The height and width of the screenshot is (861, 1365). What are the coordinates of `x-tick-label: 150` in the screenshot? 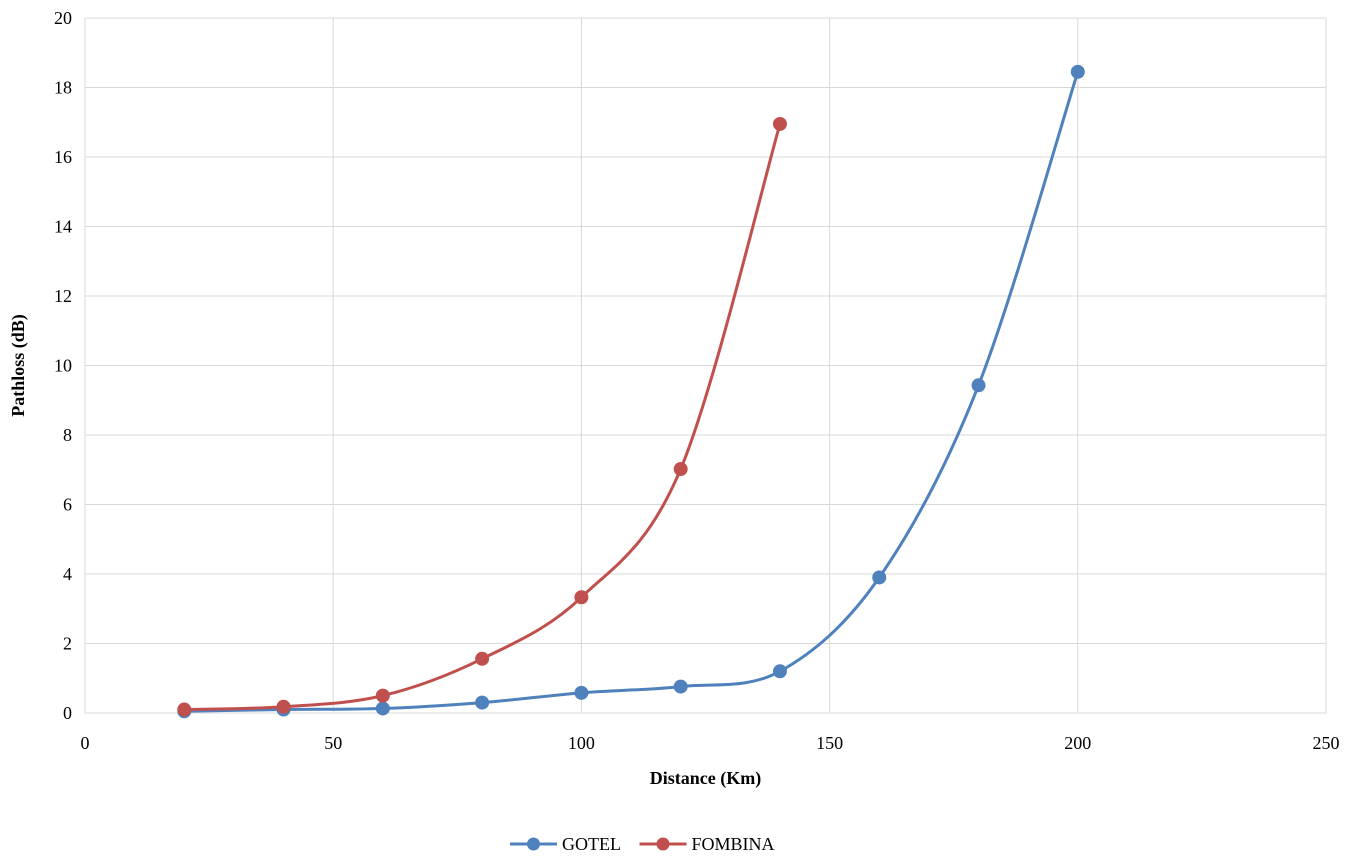 It's located at (829, 743).